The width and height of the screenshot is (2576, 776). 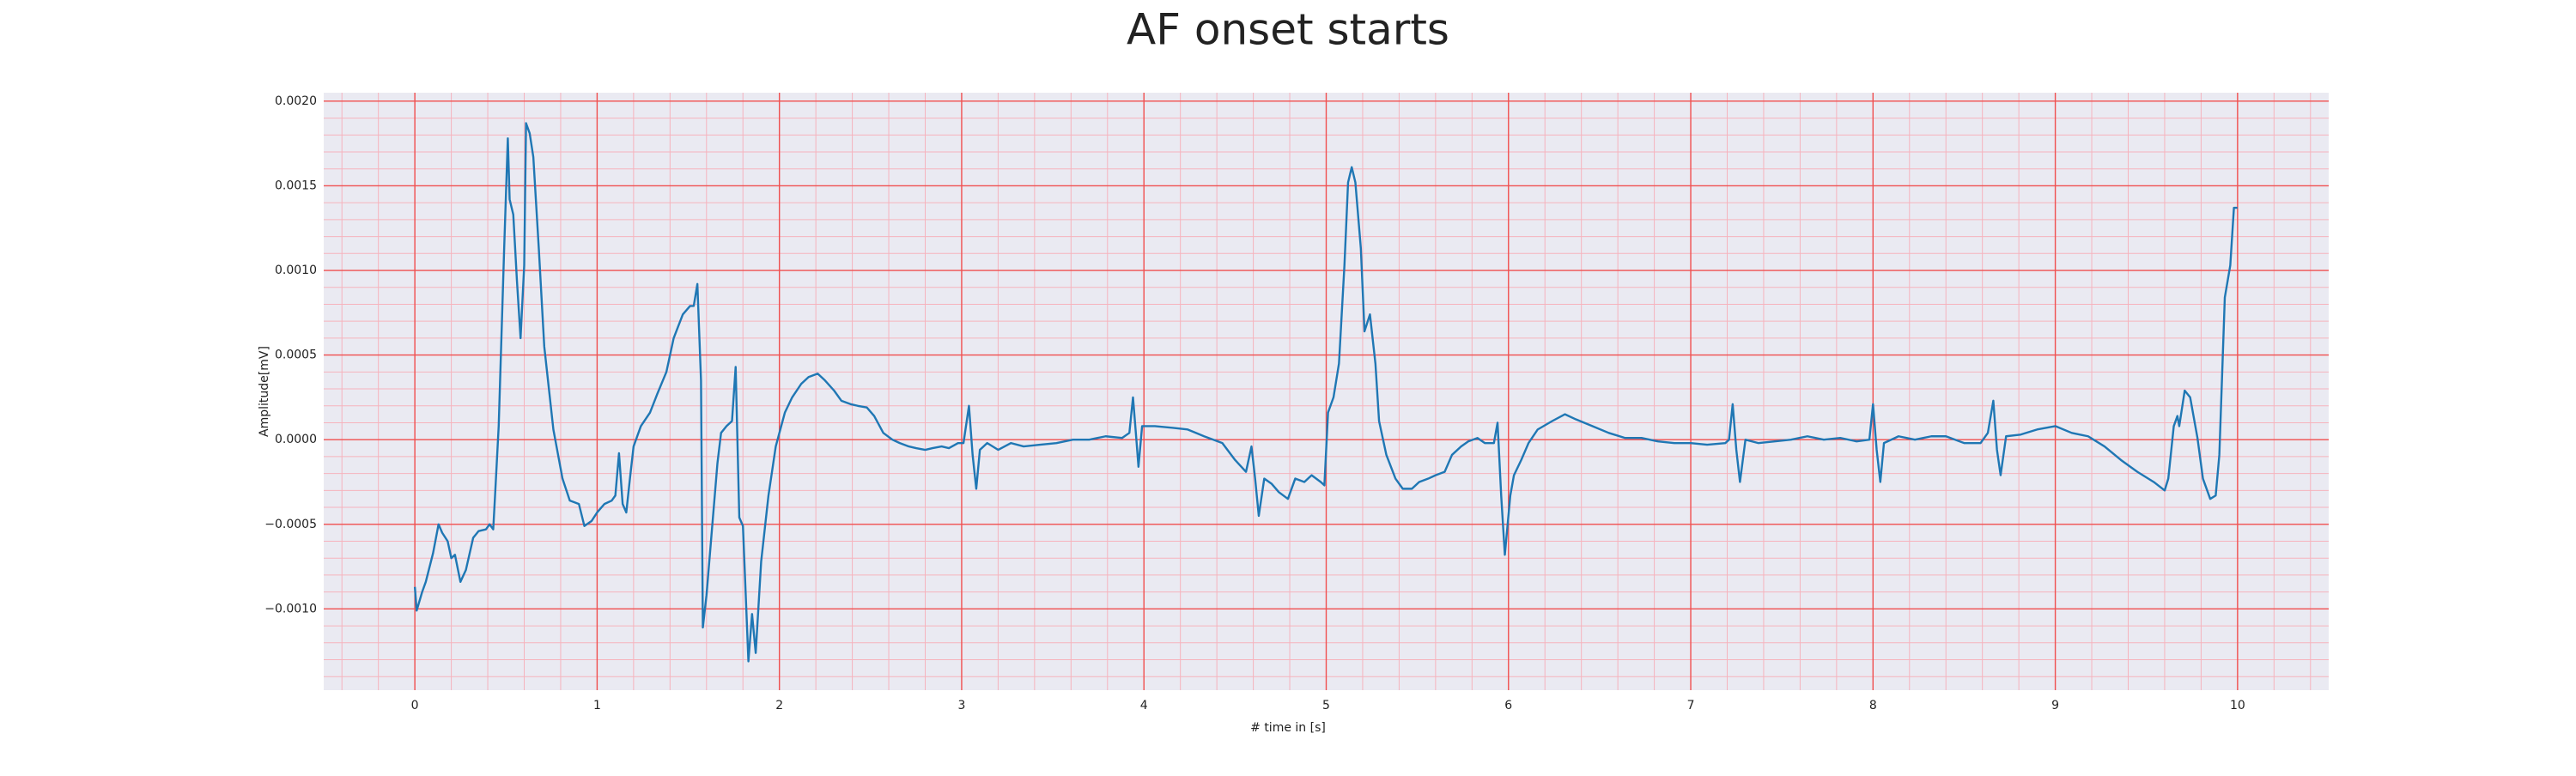 What do you see at coordinates (415, 705) in the screenshot?
I see `x-tick-label: 0` at bounding box center [415, 705].